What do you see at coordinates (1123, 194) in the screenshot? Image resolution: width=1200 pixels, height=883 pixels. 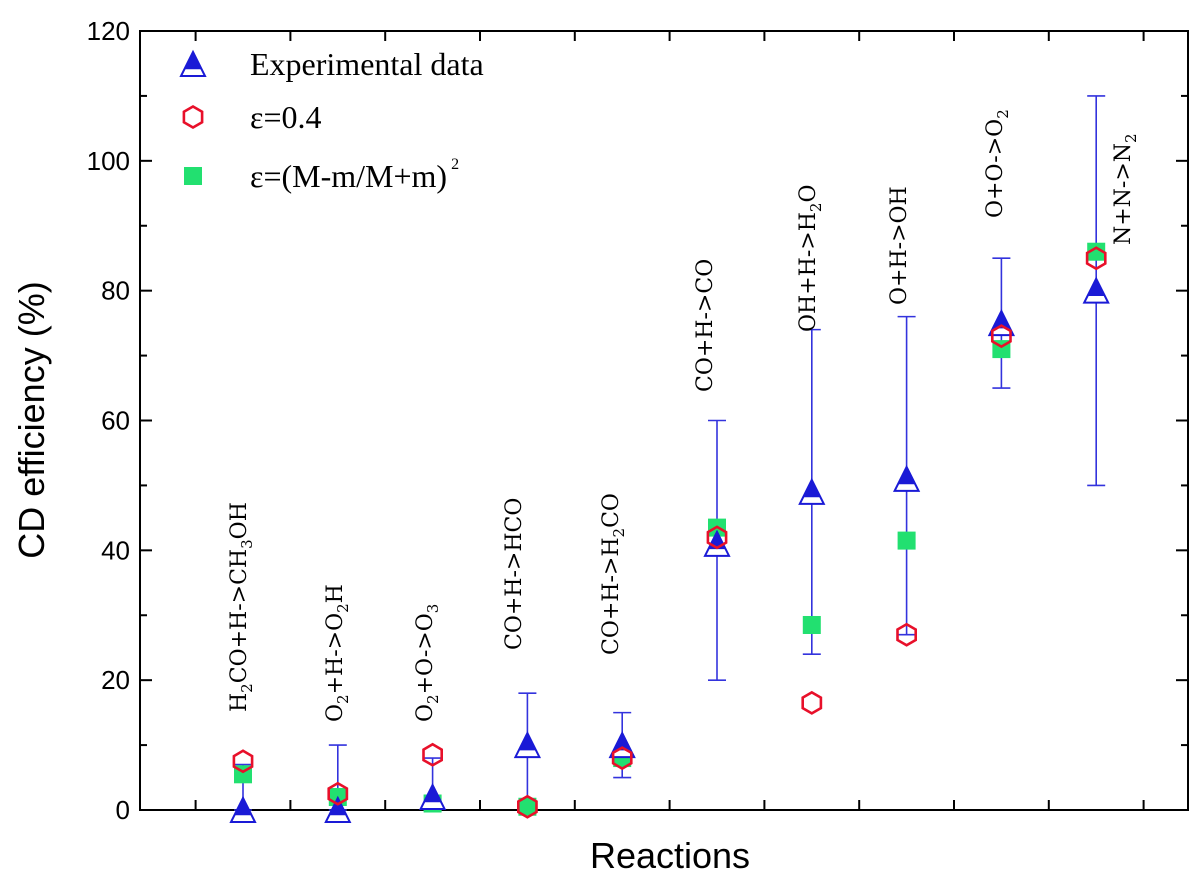 I see `label-part: N+N->N` at bounding box center [1123, 194].